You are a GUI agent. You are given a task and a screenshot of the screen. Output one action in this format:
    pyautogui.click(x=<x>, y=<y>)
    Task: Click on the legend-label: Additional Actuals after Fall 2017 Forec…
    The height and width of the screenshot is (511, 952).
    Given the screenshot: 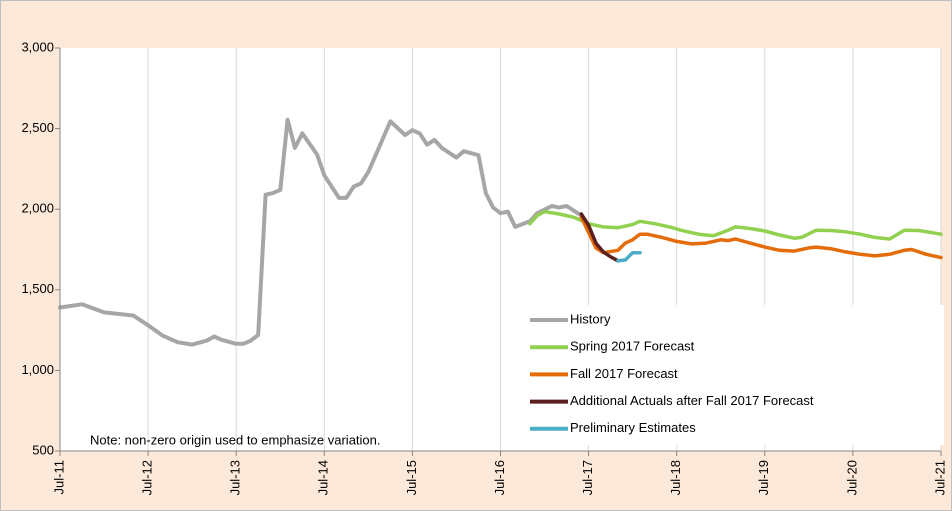 What is the action you would take?
    pyautogui.click(x=692, y=400)
    